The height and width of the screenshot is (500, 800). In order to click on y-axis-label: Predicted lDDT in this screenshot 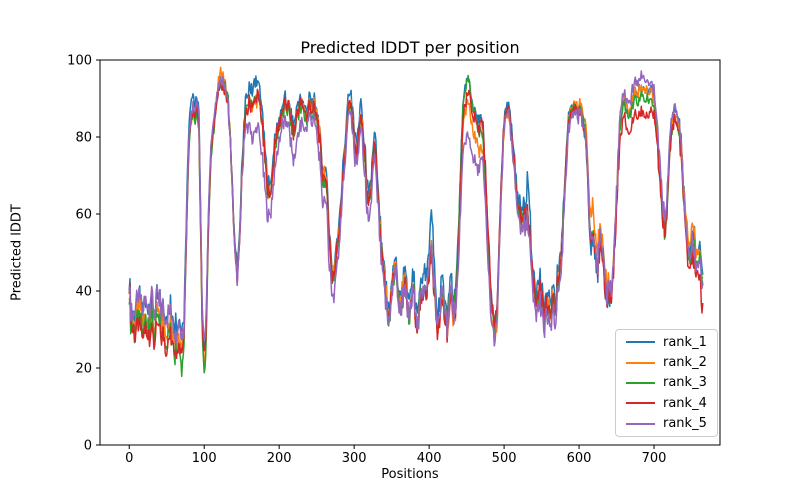, I will do `click(17, 252)`.